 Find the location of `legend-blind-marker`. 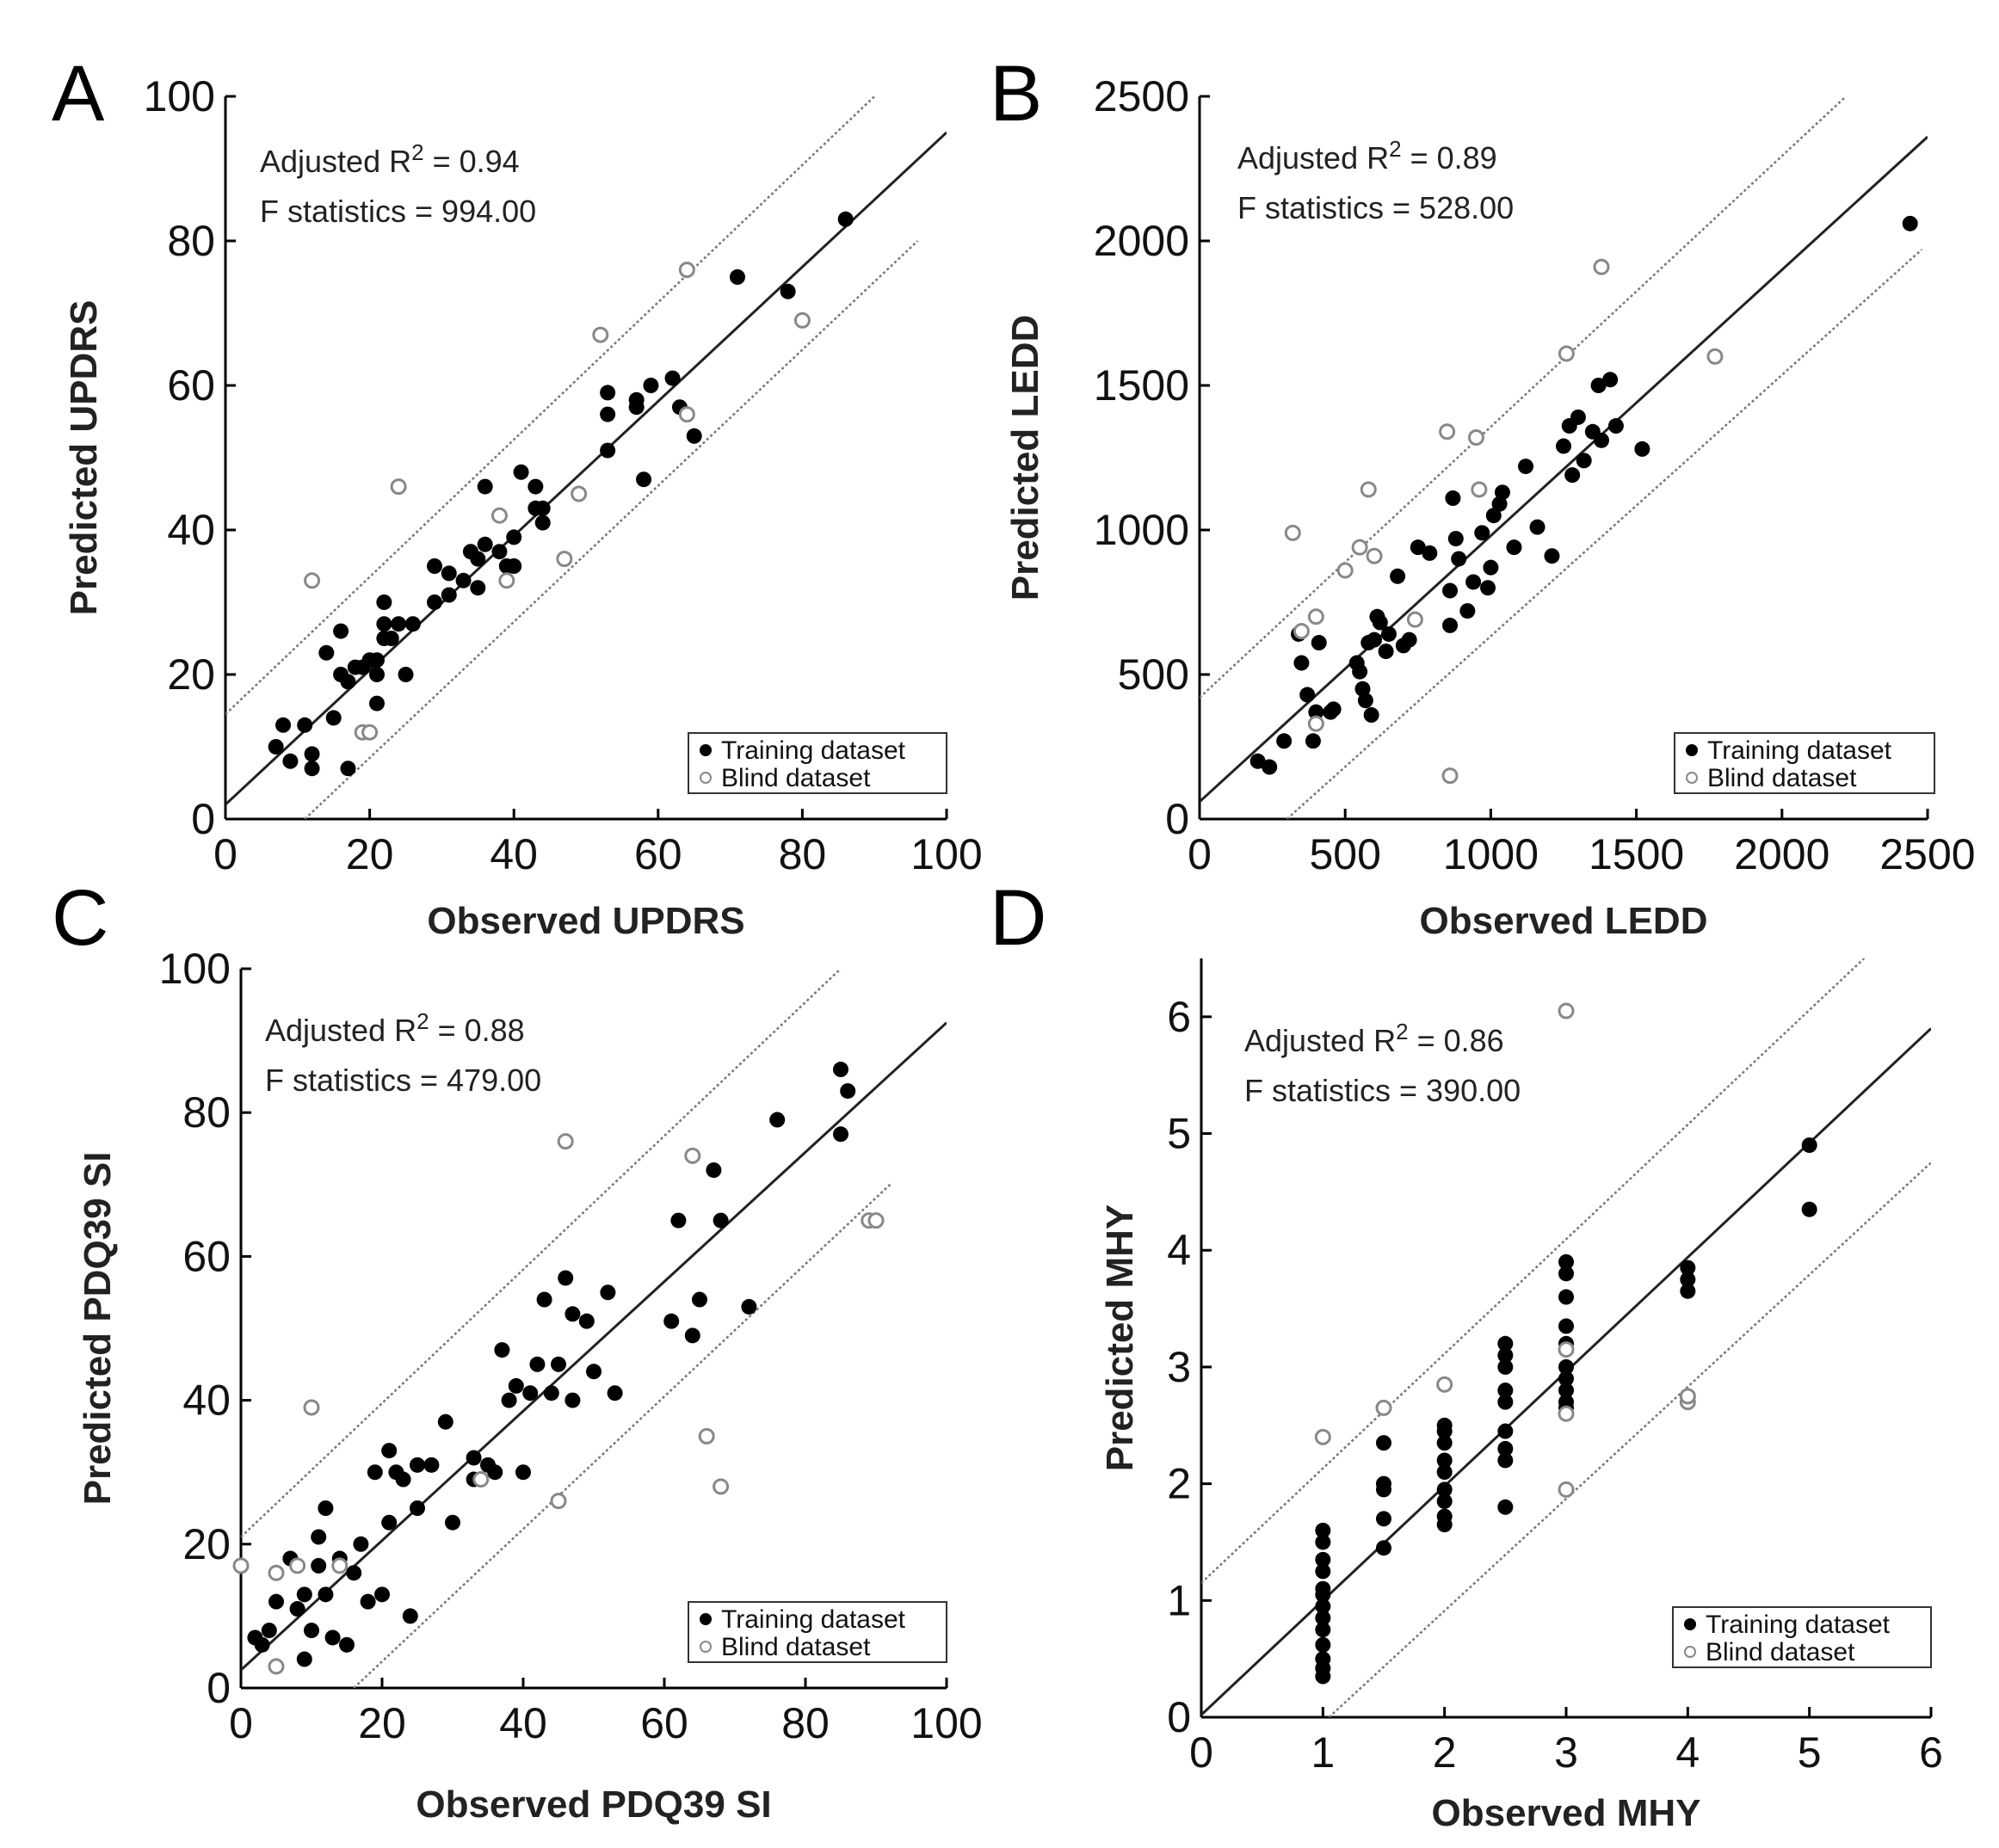

legend-blind-marker is located at coordinates (1692, 778).